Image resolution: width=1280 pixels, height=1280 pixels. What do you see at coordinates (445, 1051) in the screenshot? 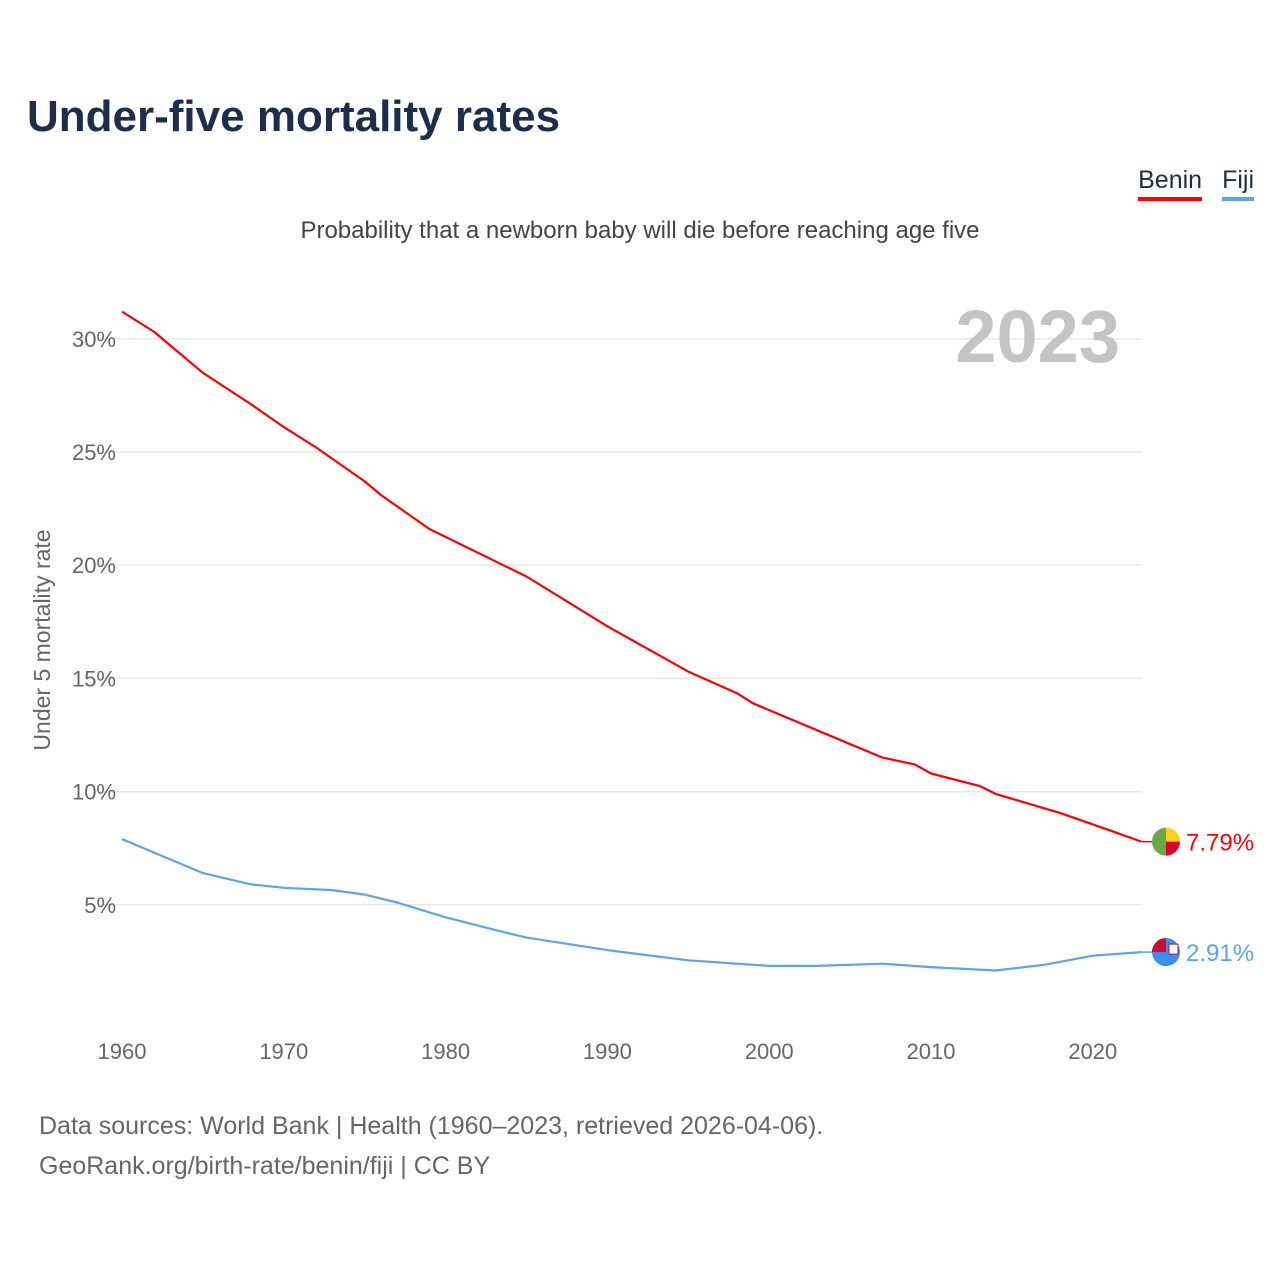
I see `x-tick-label: 1980` at bounding box center [445, 1051].